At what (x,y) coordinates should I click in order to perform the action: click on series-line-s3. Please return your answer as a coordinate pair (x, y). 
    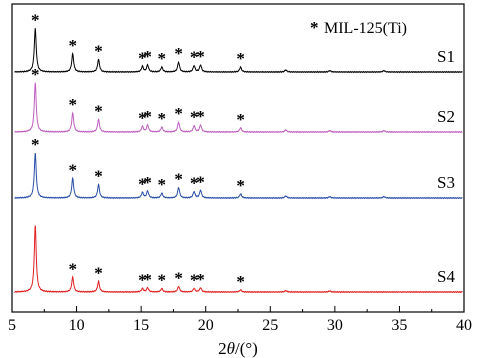
    Looking at the image, I should click on (238, 176).